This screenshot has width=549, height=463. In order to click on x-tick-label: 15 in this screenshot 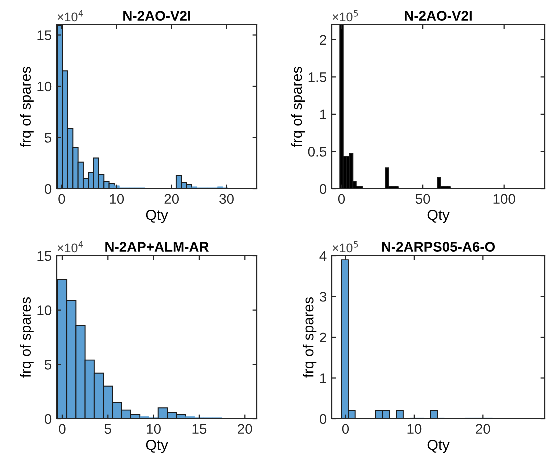, I will do `click(199, 429)`.